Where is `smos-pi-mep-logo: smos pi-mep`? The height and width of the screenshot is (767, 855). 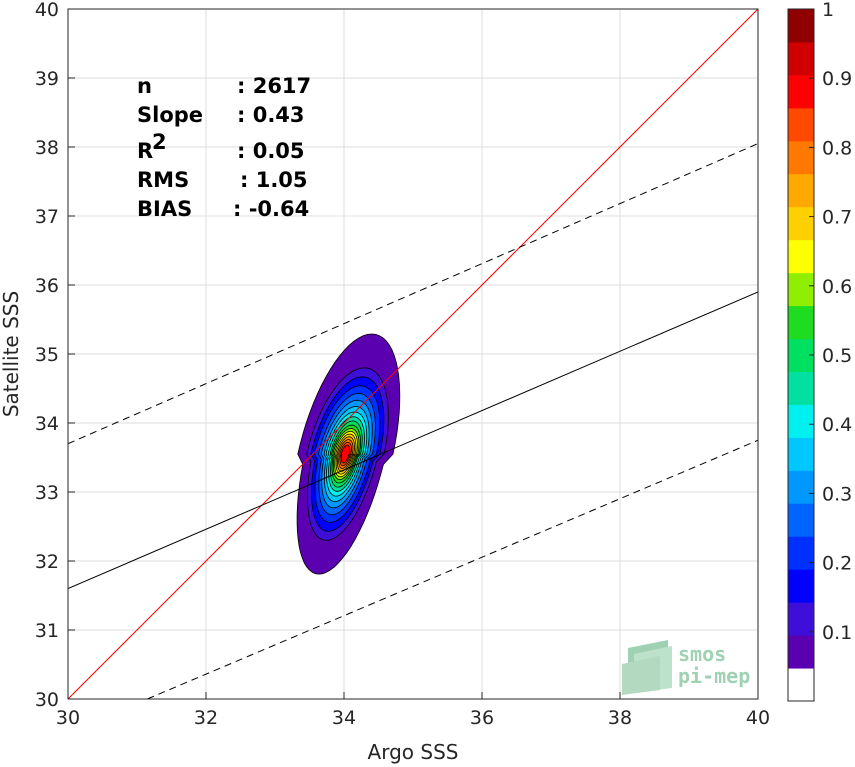 smos-pi-mep-logo: smos pi-mep is located at coordinates (686, 667).